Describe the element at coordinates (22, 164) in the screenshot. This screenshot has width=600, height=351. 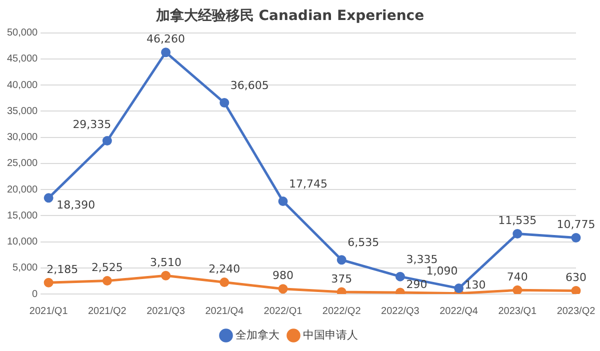
I see `y-tick-label: 25,000` at that location.